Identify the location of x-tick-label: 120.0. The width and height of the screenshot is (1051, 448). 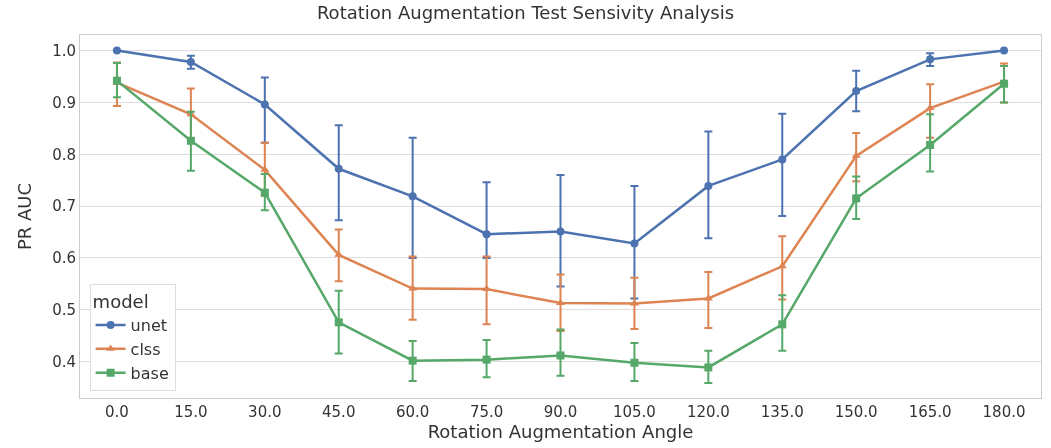
(708, 412).